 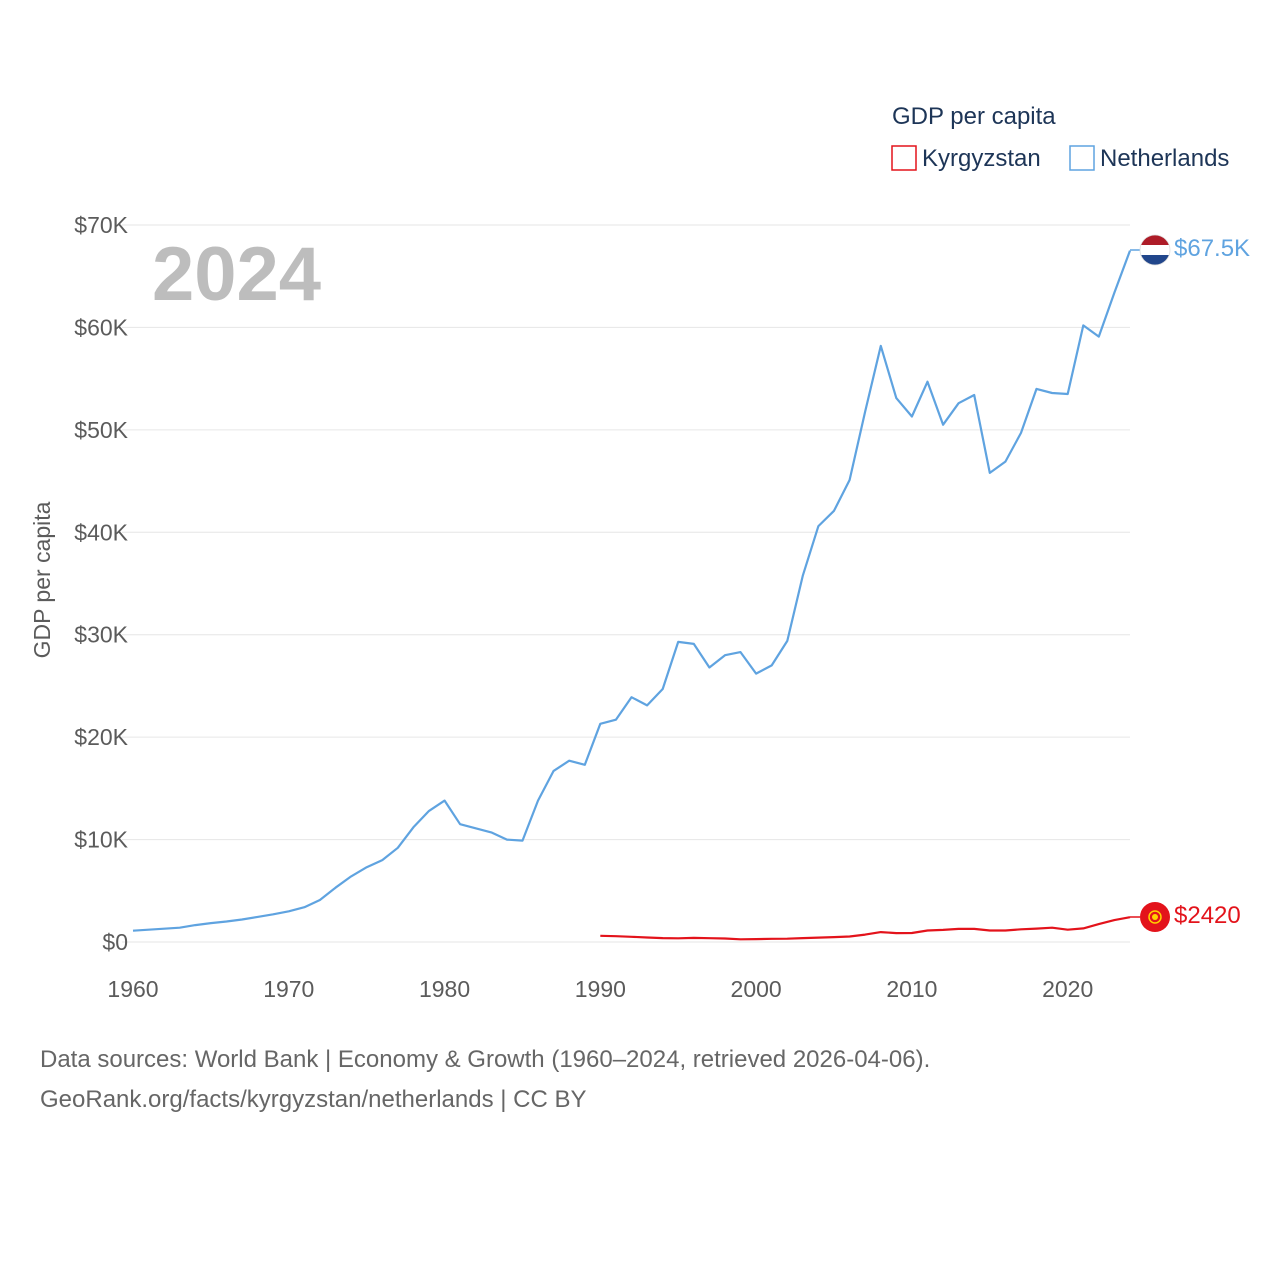 I want to click on y-tick-label: $40K, so click(x=101, y=532).